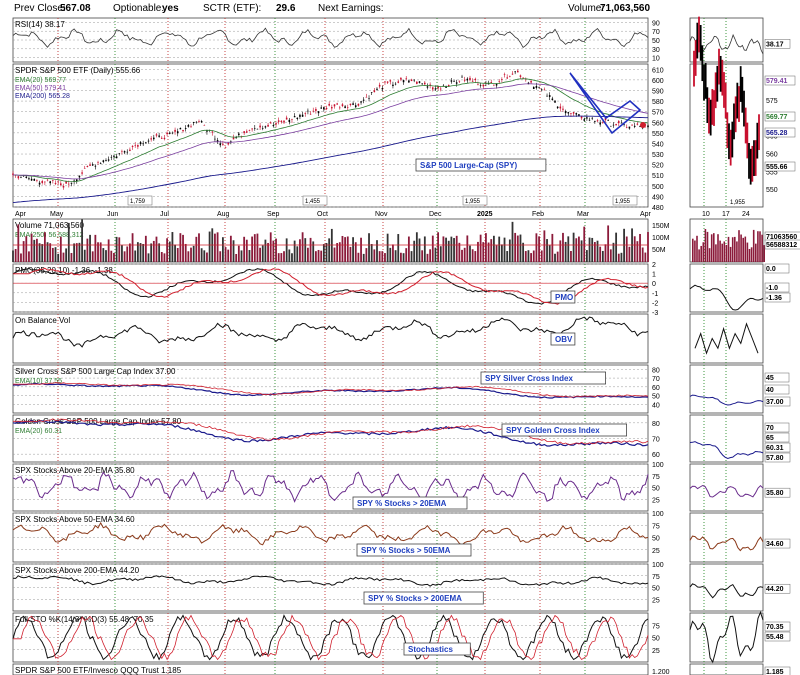 This screenshot has height=675, width=800. Describe the element at coordinates (430, 649) in the screenshot. I see `sto-annotation: Stochastics` at that location.